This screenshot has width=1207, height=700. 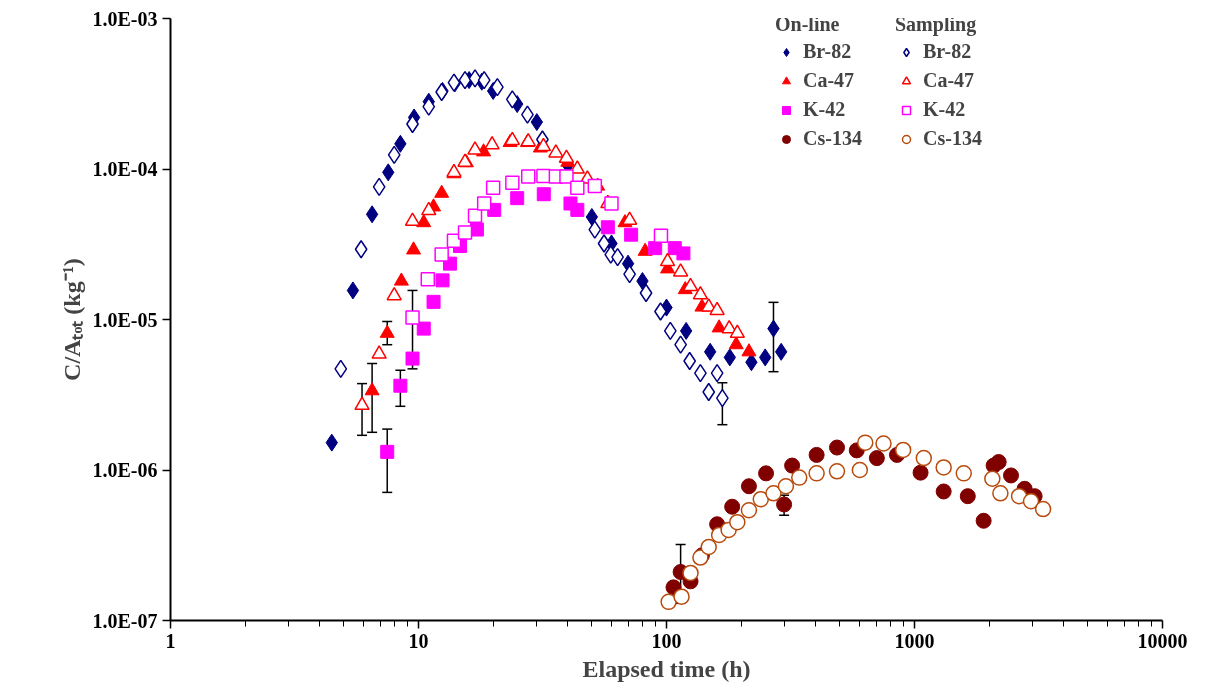 What do you see at coordinates (170, 640) in the screenshot?
I see `x-tick-label: 1` at bounding box center [170, 640].